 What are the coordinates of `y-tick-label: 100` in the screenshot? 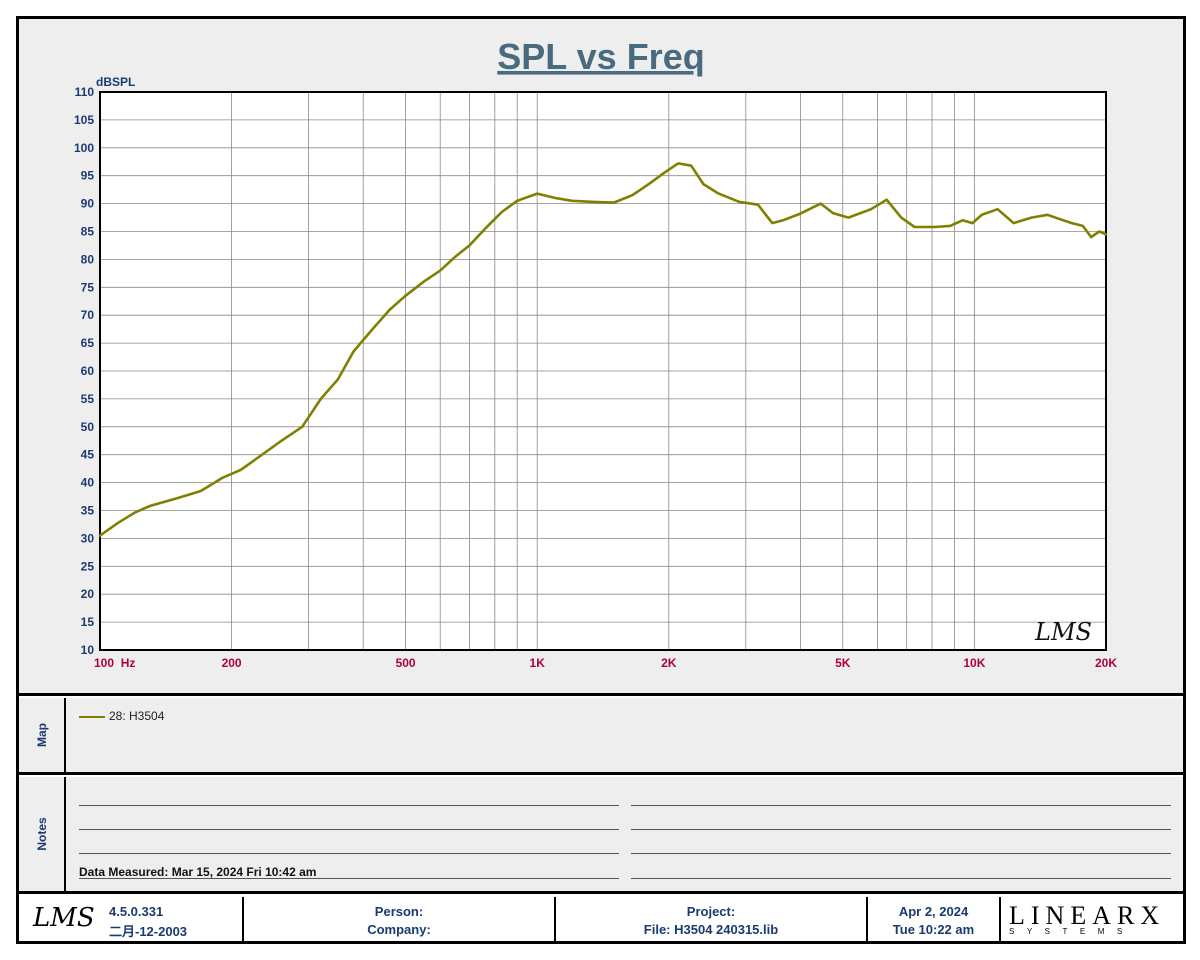 It's located at (84, 148).